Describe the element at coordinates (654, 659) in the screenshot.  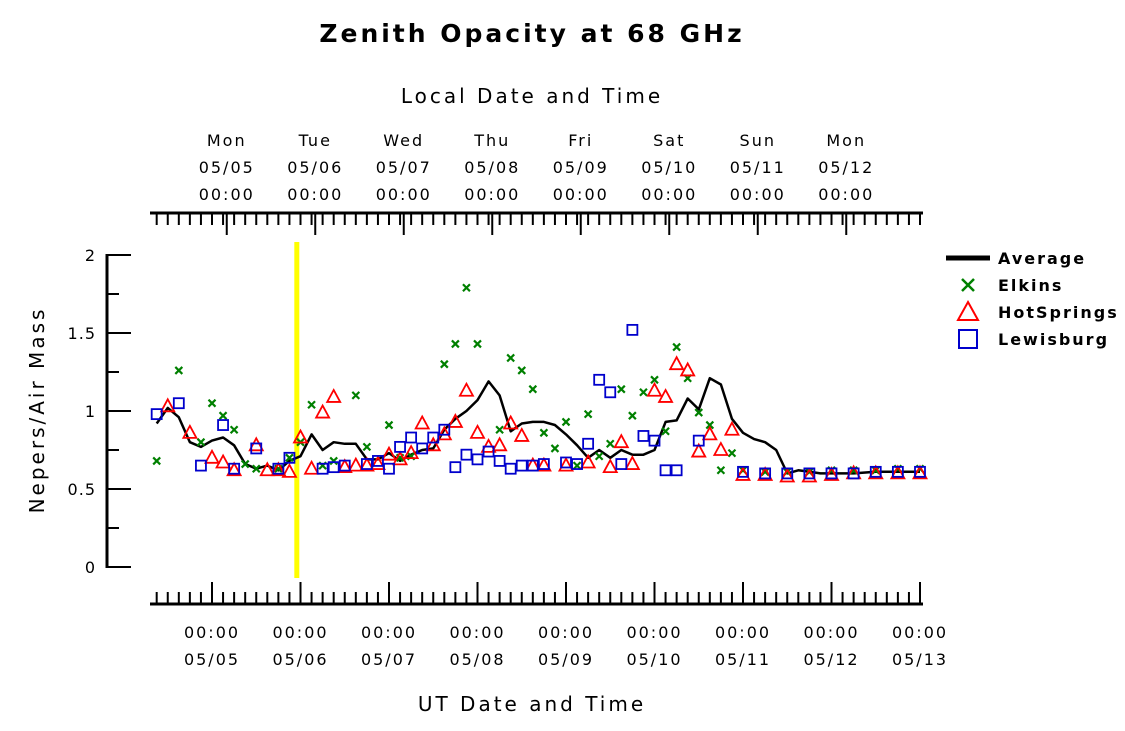
I see `bottom-tick-date: 05/10` at that location.